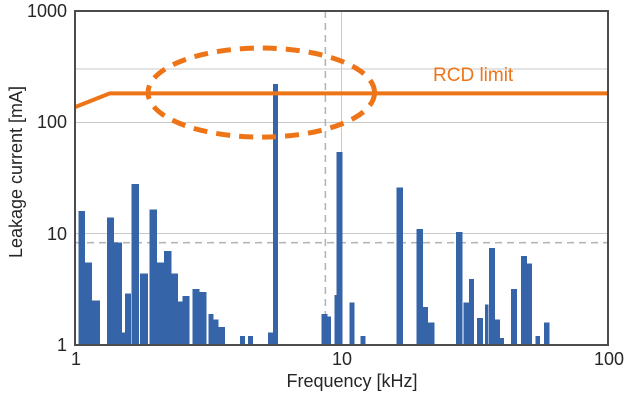  Describe the element at coordinates (56, 234) in the screenshot. I see `y-tick-10: 10` at that location.